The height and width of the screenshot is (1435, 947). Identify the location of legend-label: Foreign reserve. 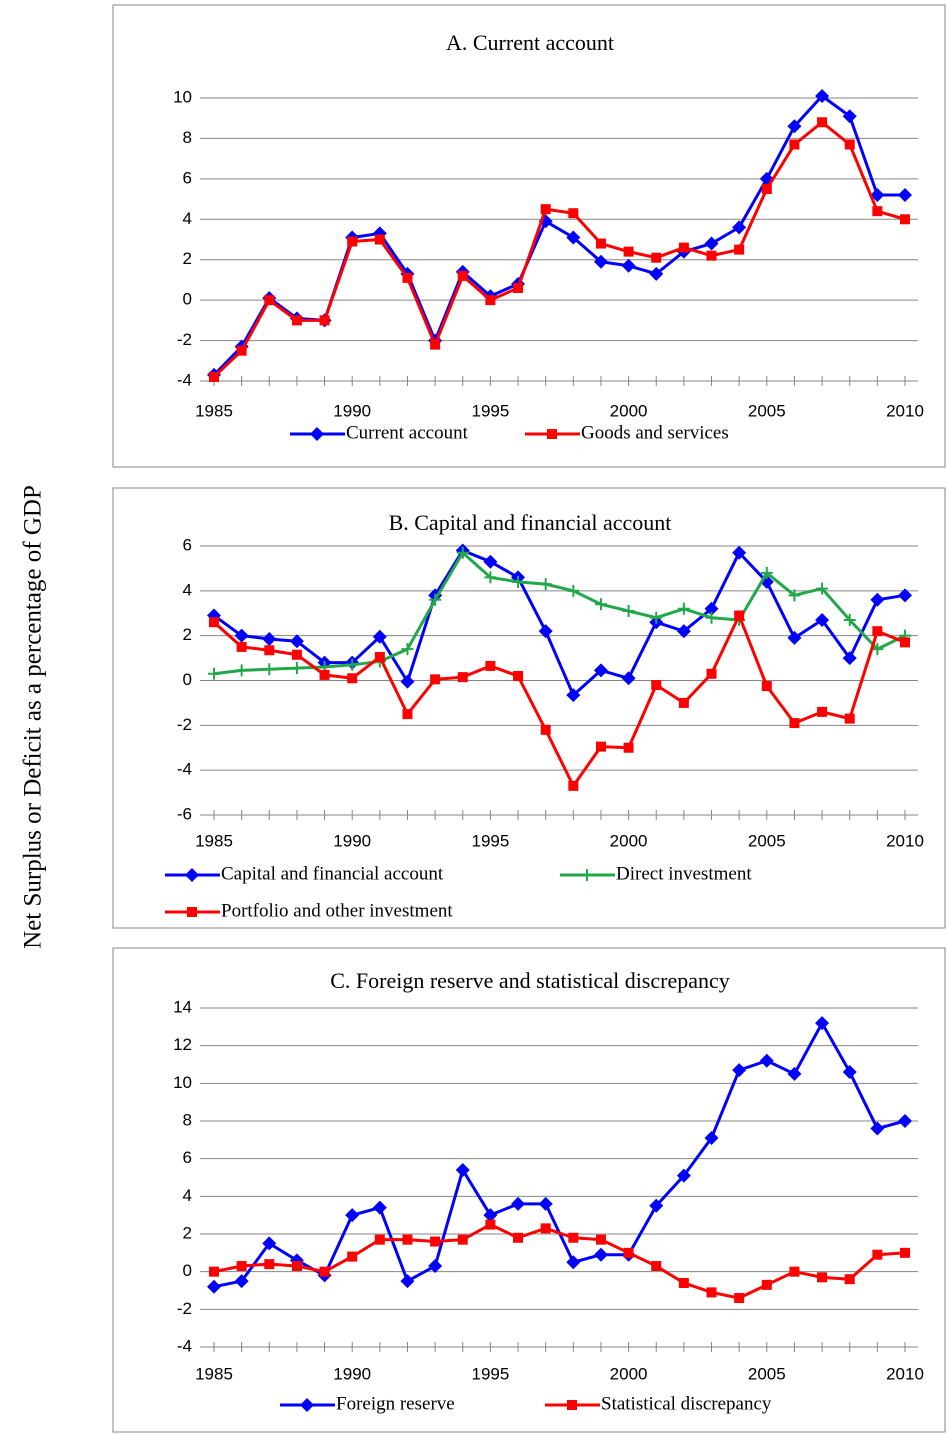
(395, 1403).